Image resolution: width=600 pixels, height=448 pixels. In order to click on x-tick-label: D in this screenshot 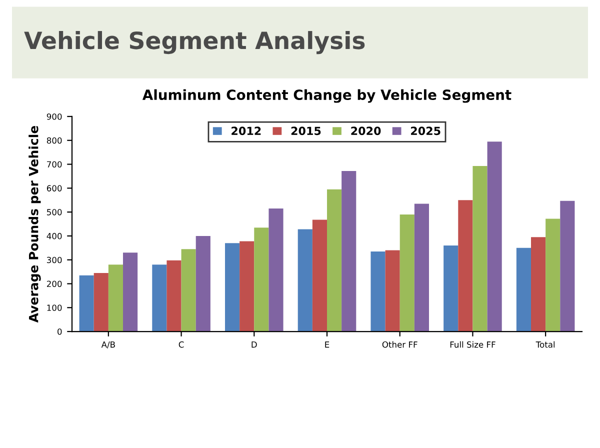, I will do `click(254, 345)`.